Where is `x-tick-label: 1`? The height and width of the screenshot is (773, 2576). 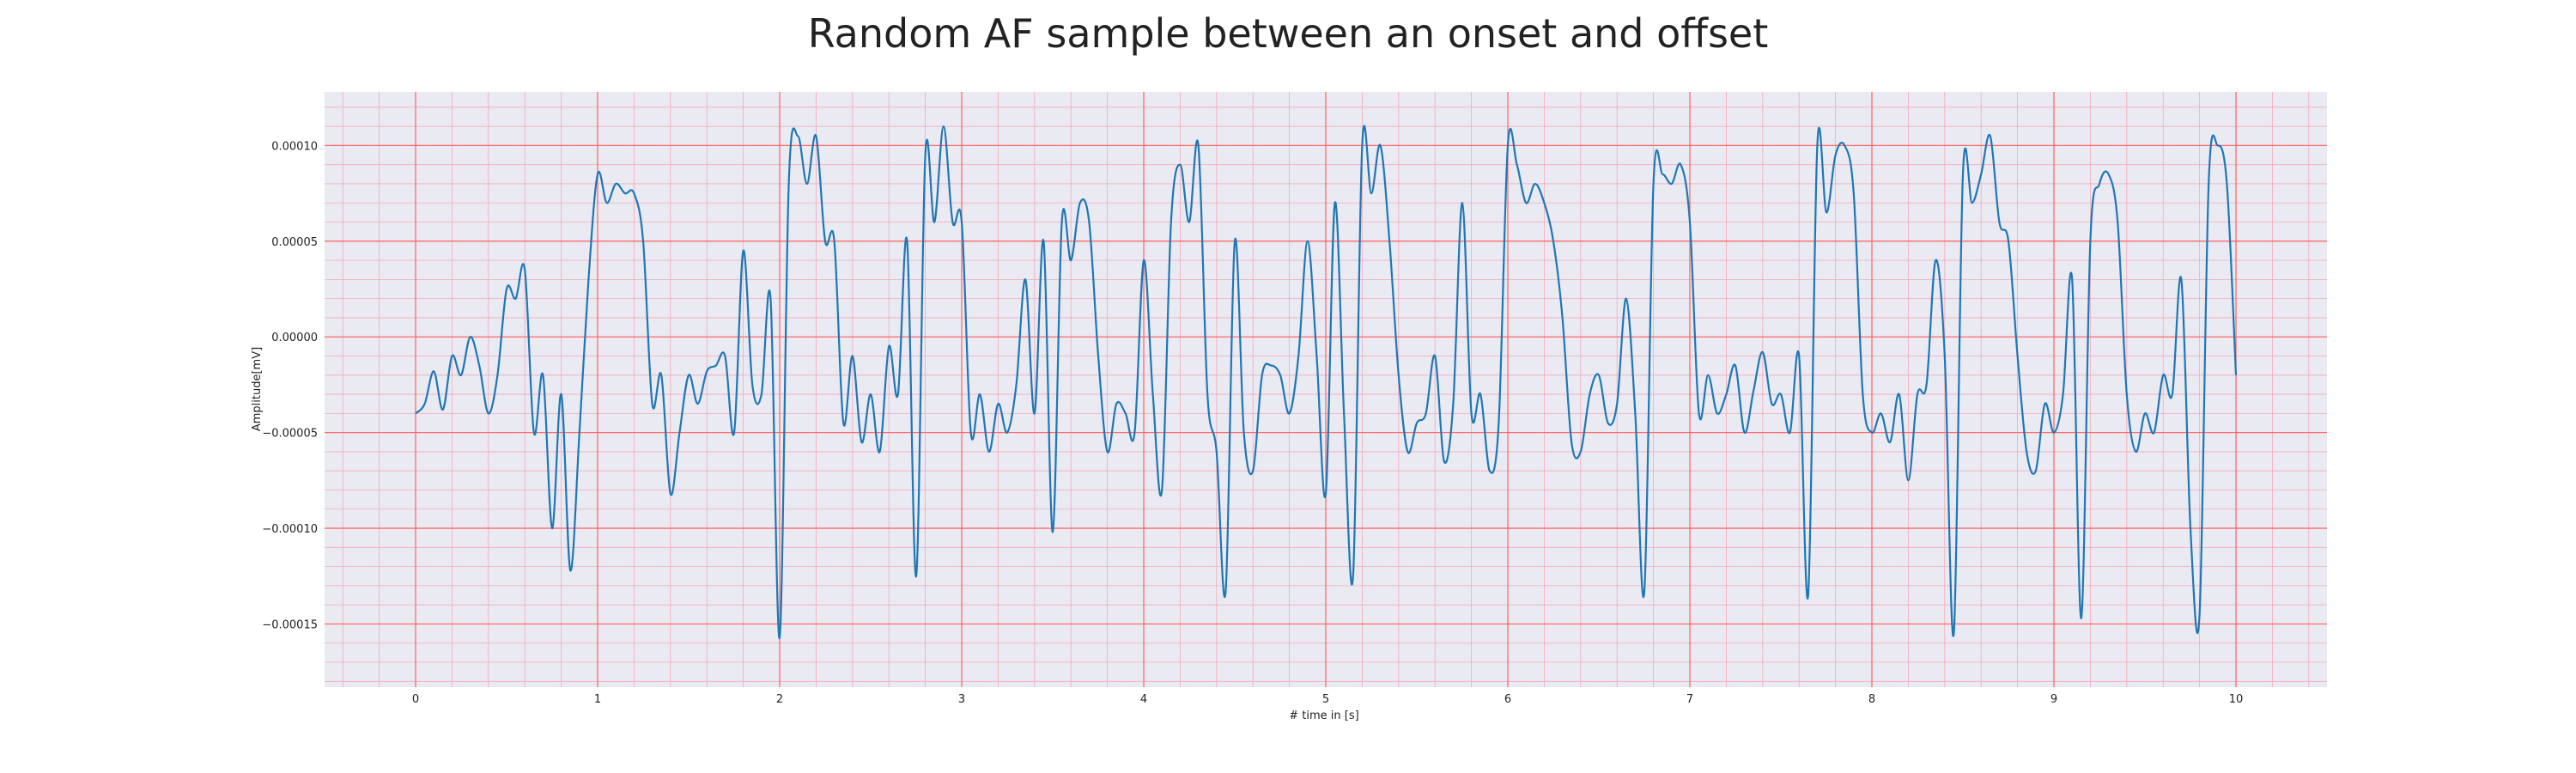
x-tick-label: 1 is located at coordinates (597, 699).